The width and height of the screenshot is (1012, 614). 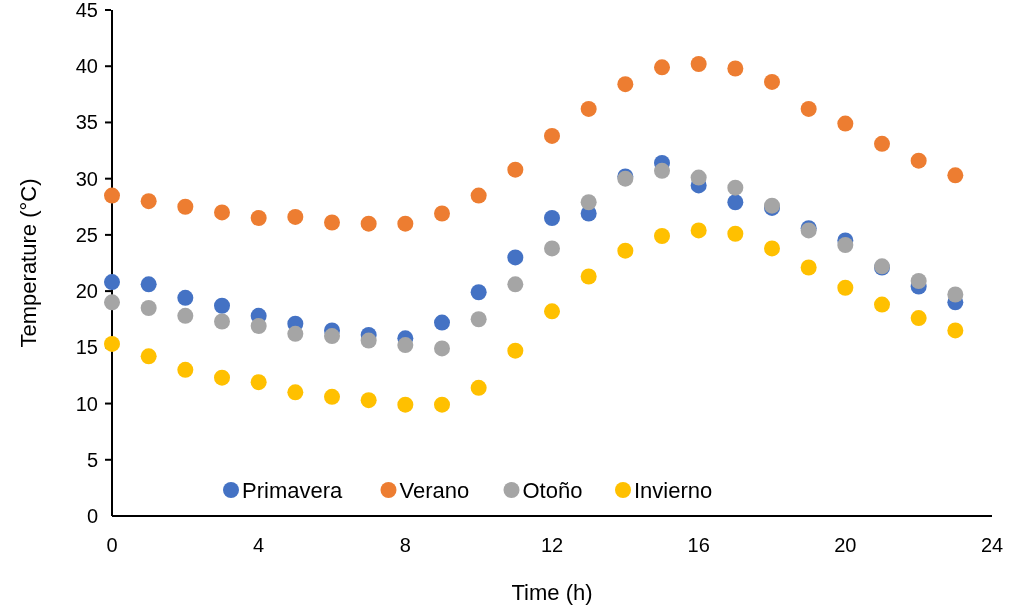 What do you see at coordinates (845, 545) in the screenshot?
I see `x-tick-label: 20` at bounding box center [845, 545].